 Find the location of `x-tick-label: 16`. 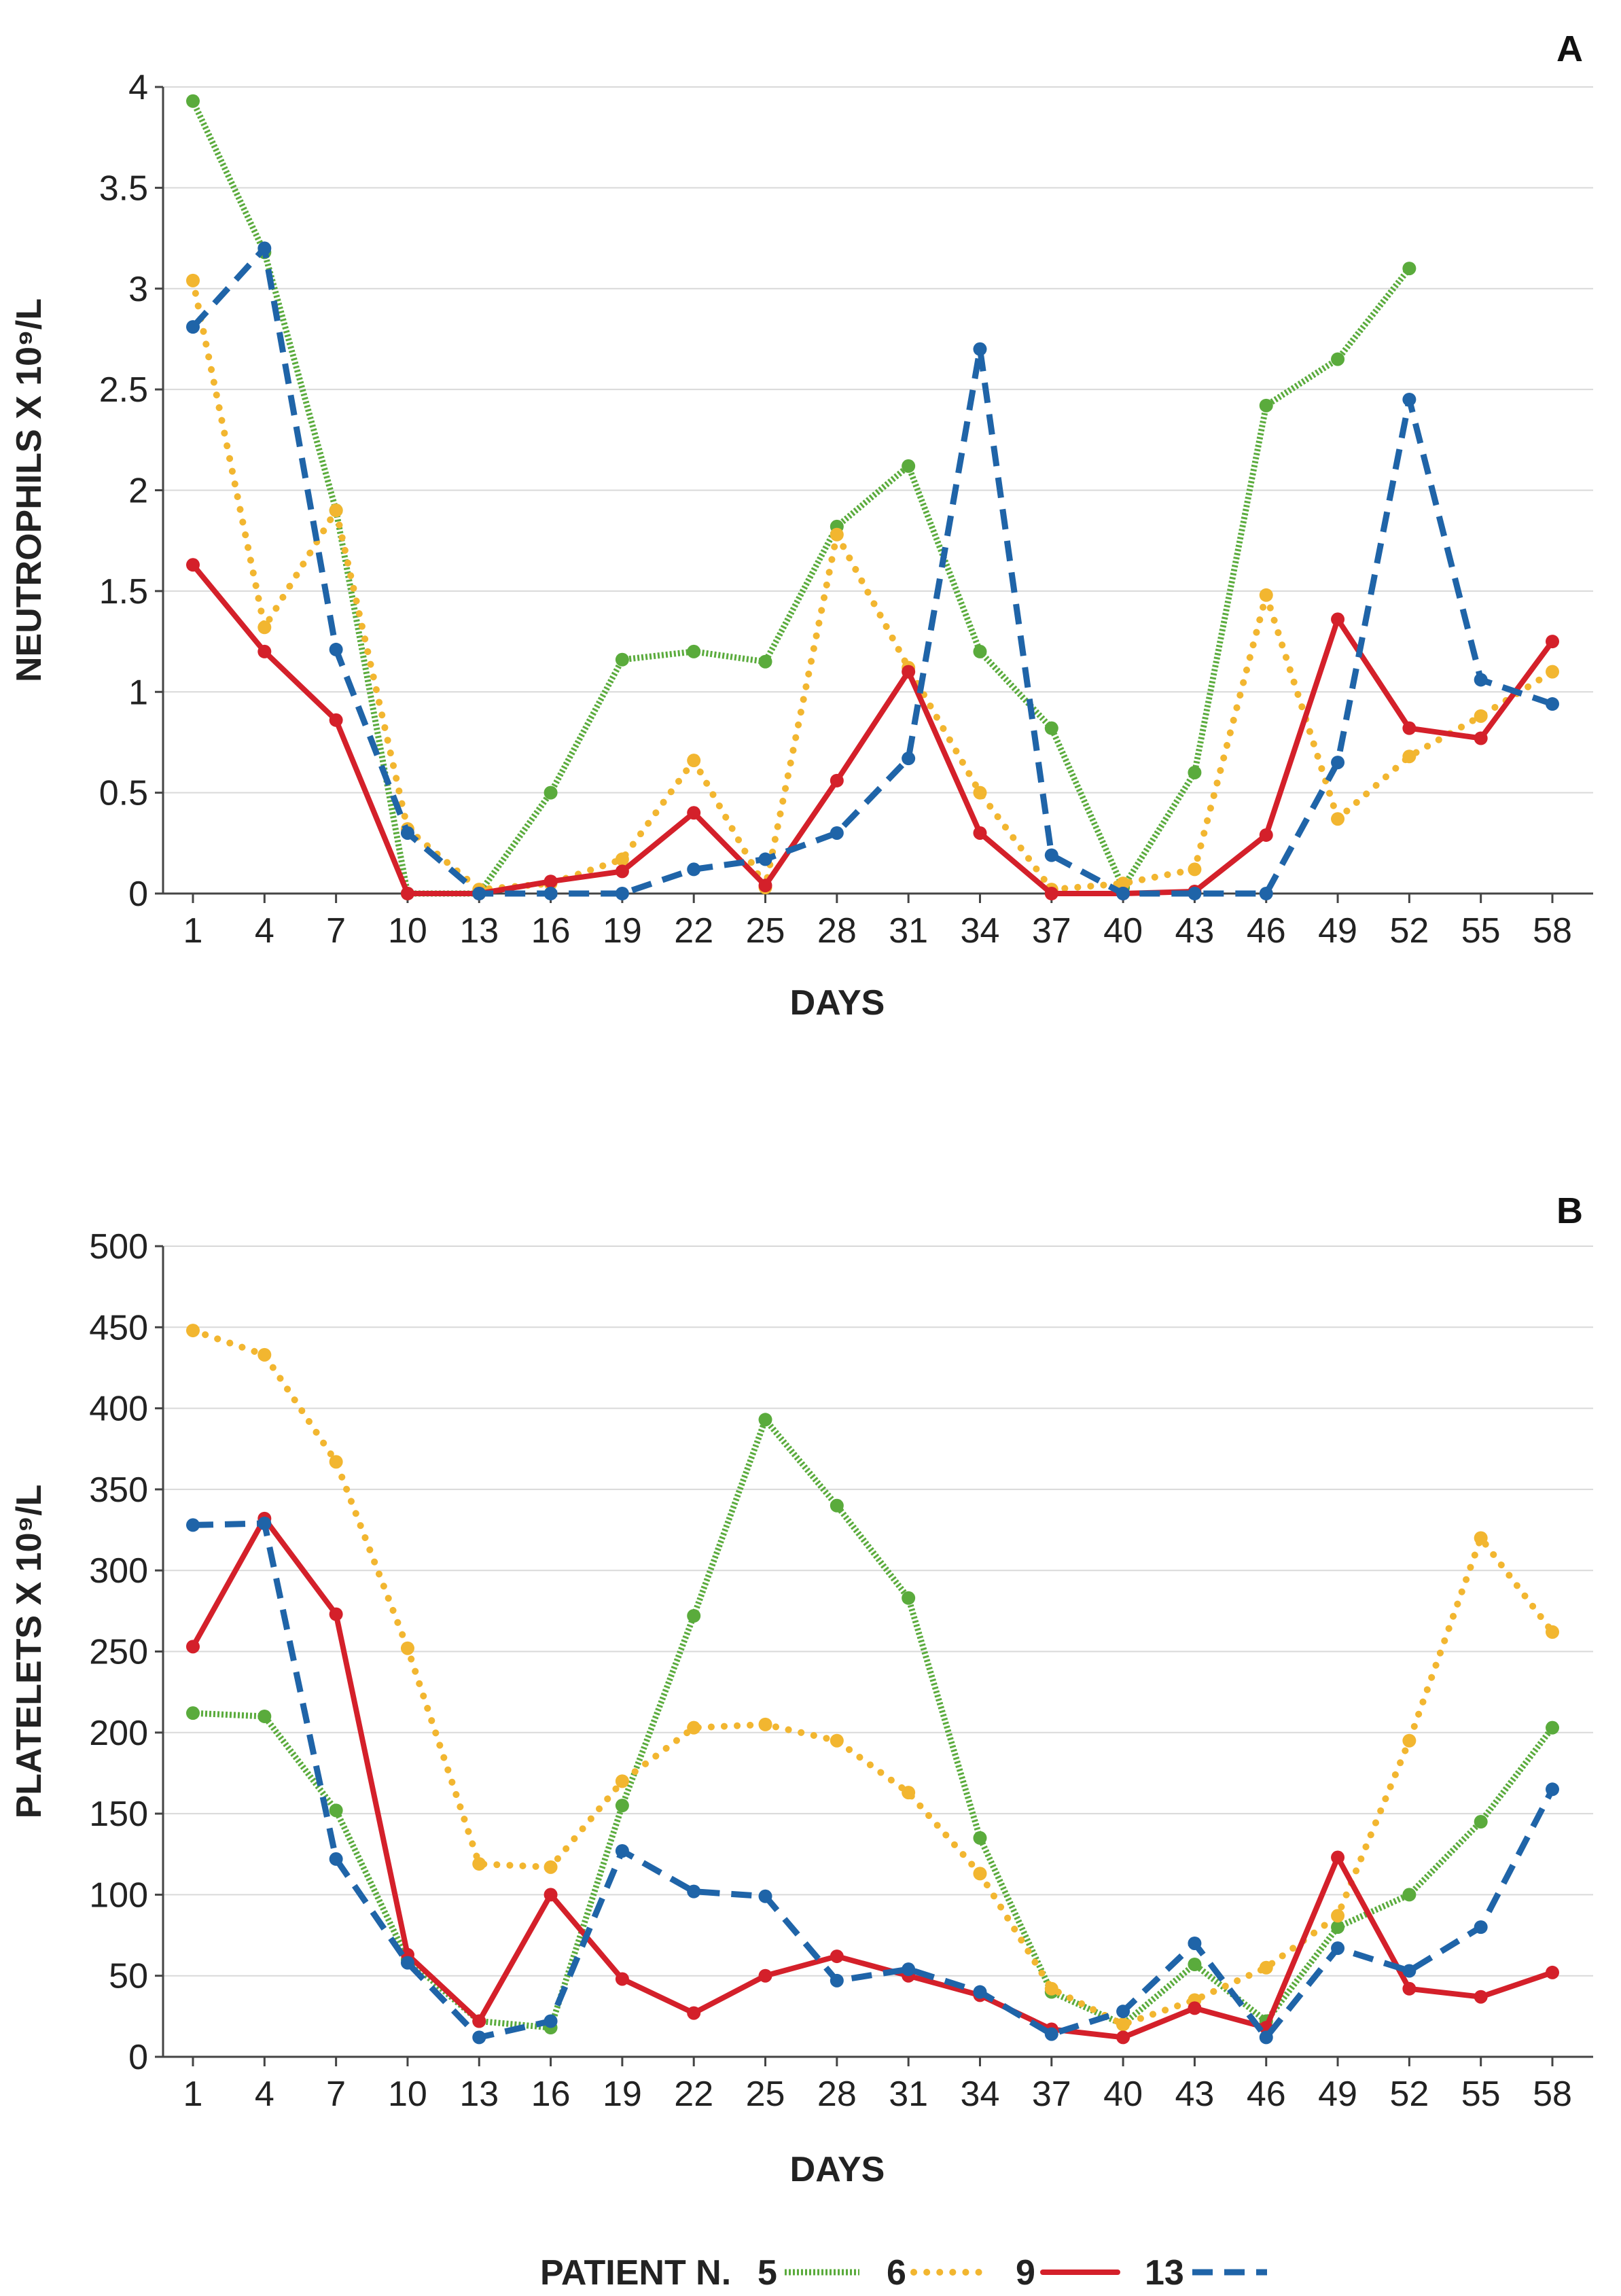

x-tick-label: 16 is located at coordinates (551, 2094).